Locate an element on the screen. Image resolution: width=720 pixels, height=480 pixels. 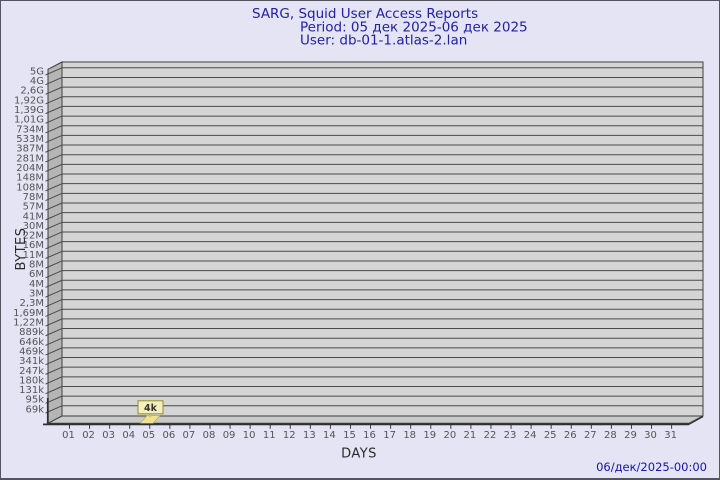
y-tick-label: 469k is located at coordinates (31, 351).